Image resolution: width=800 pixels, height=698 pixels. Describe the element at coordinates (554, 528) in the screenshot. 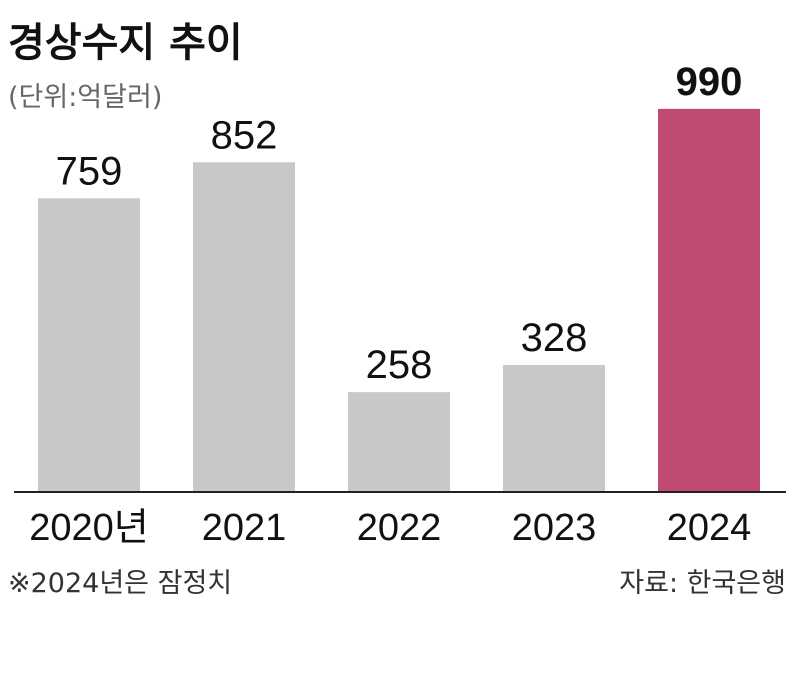

I see `x-tick-label-3: 2023` at that location.